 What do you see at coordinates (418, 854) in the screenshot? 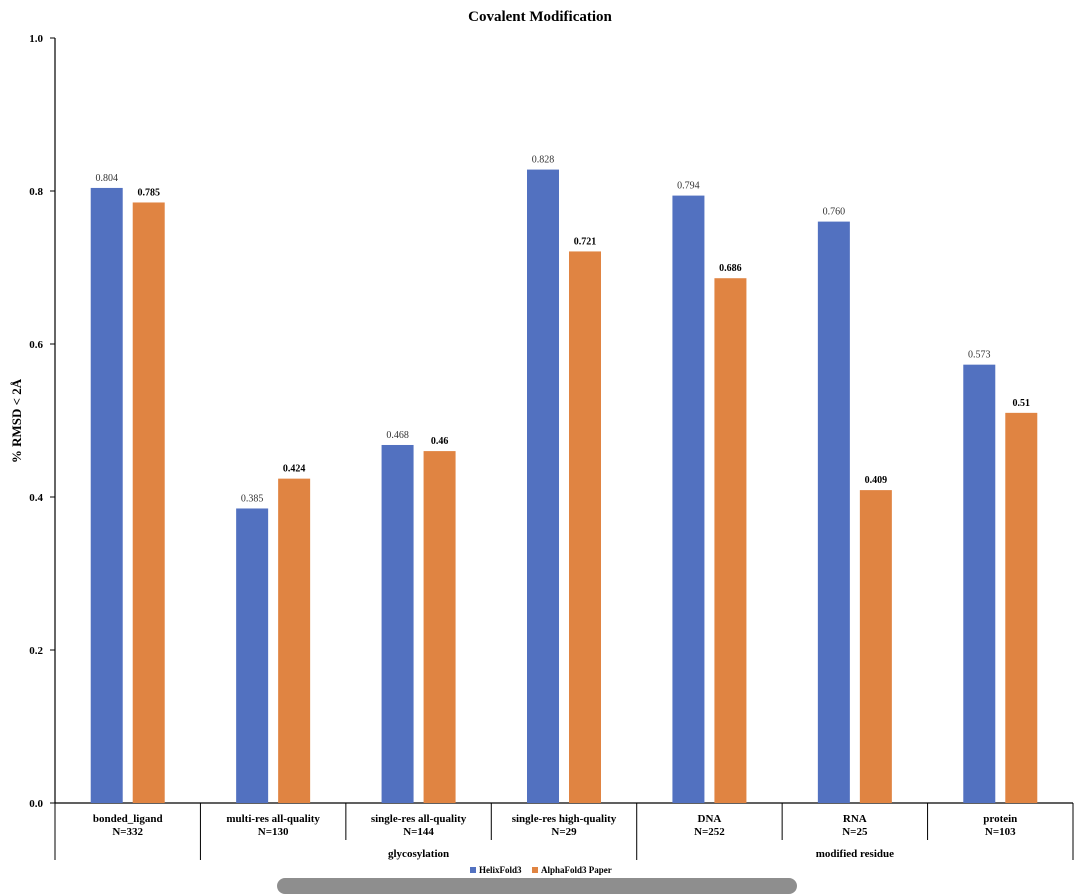
I see `x-group-label: glycosylation` at bounding box center [418, 854].